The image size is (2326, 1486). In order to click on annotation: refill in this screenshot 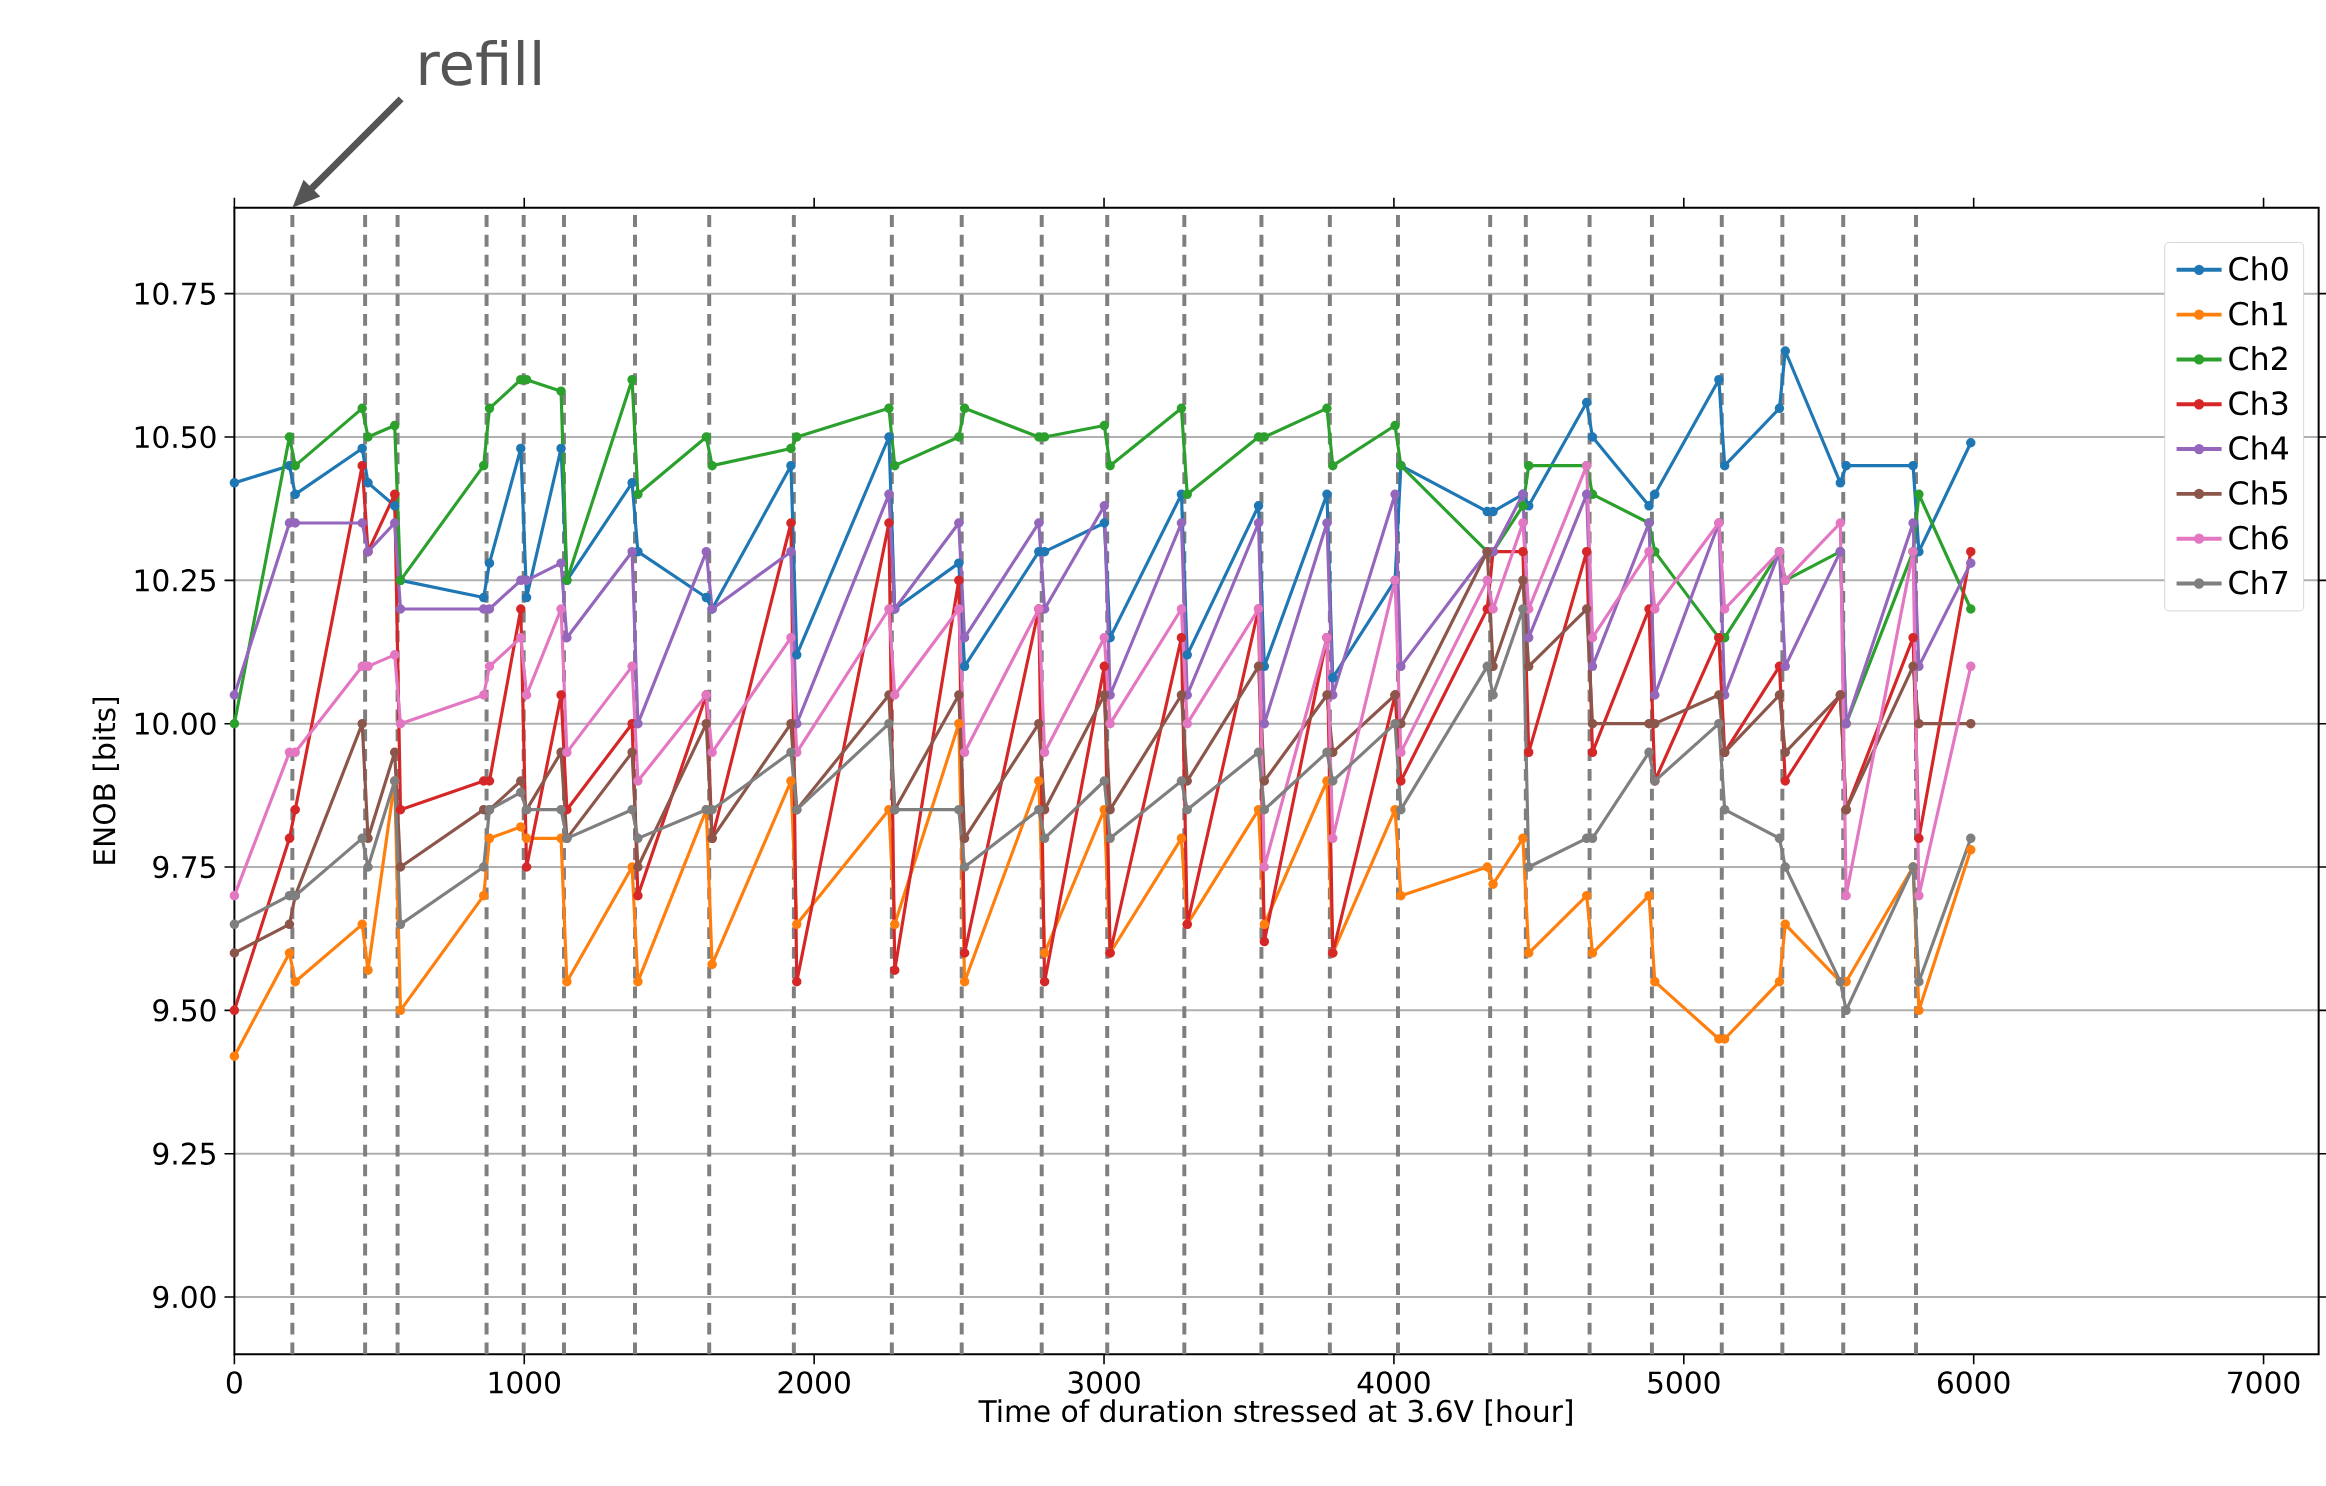, I will do `click(480, 62)`.